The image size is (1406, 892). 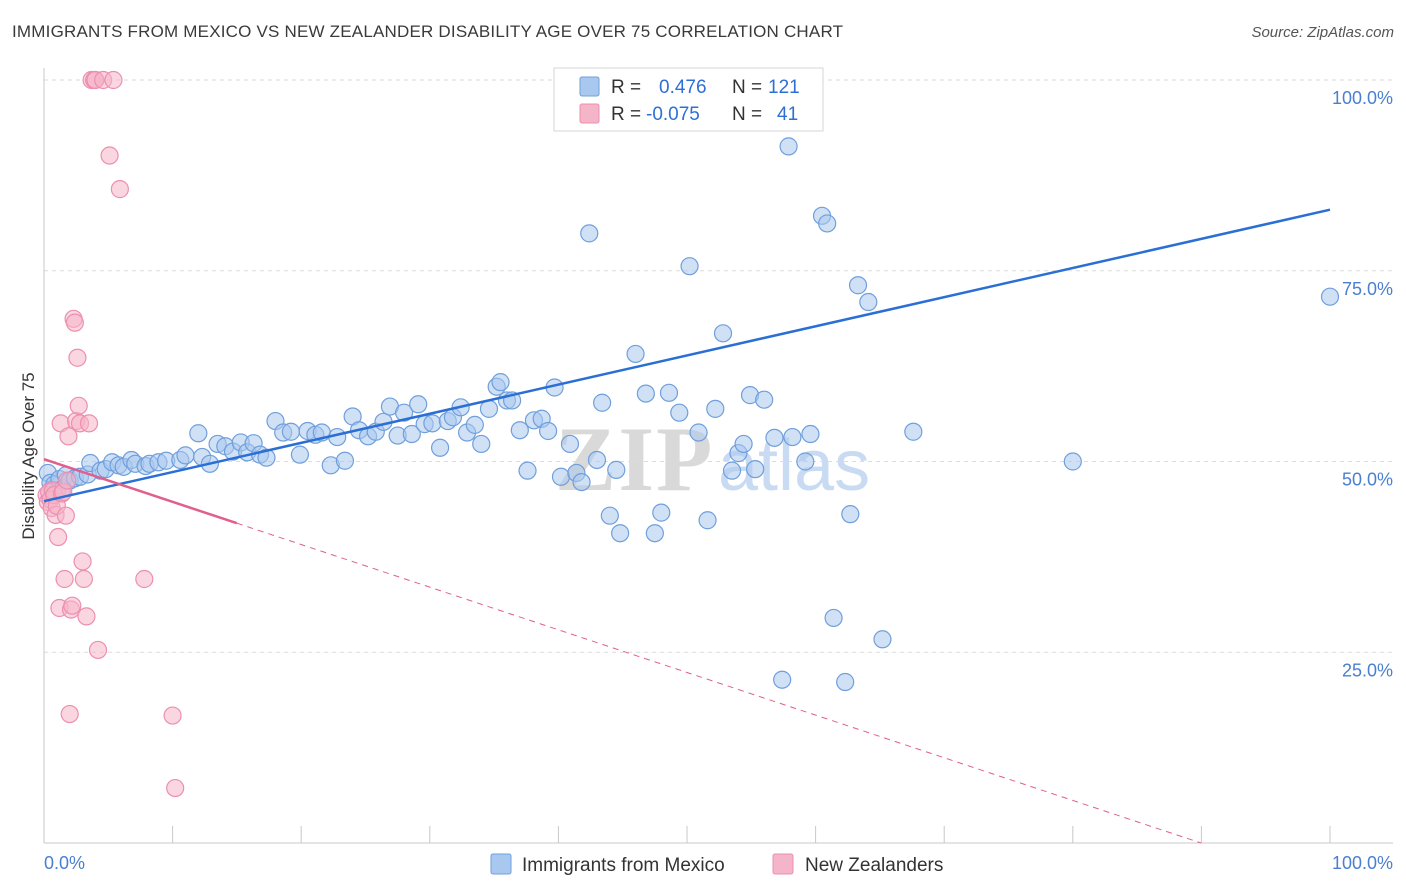 What do you see at coordinates (634, 459) in the screenshot?
I see `watermark-zip: ZIP` at bounding box center [634, 459].